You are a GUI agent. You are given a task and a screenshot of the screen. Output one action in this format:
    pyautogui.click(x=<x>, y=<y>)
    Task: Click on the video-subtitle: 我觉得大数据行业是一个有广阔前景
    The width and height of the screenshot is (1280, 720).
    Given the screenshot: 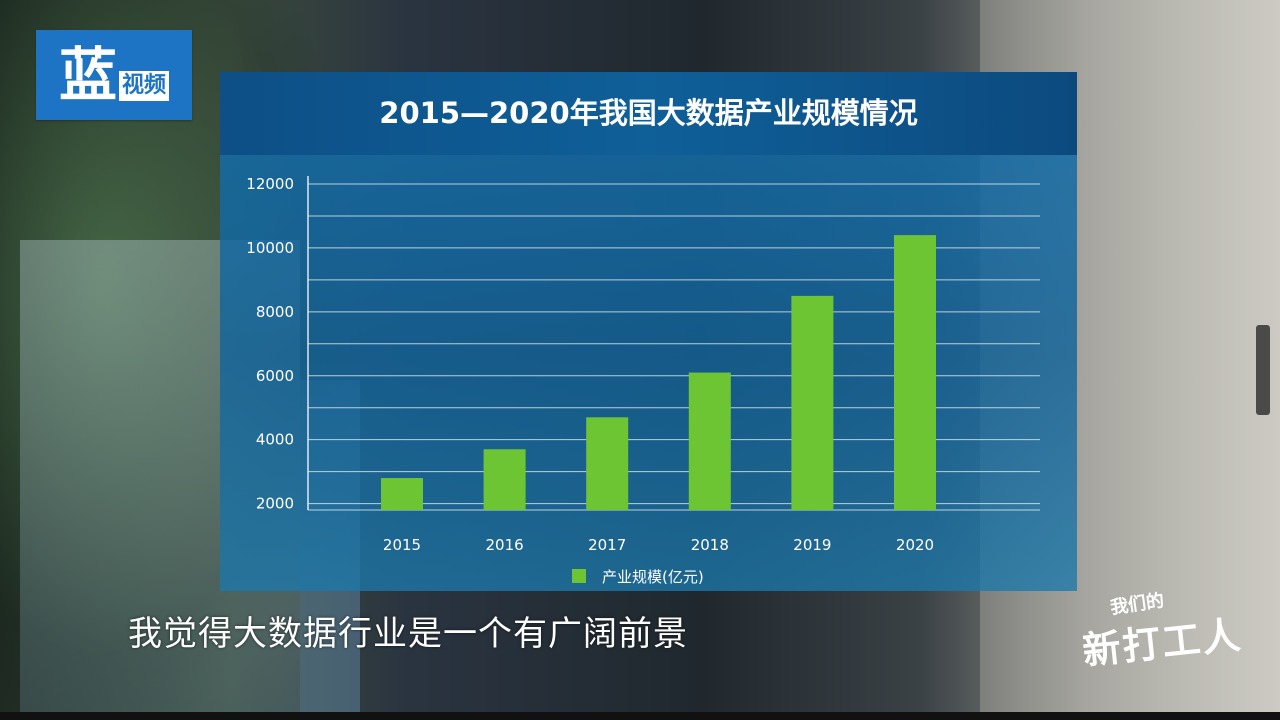 What is the action you would take?
    pyautogui.click(x=408, y=634)
    